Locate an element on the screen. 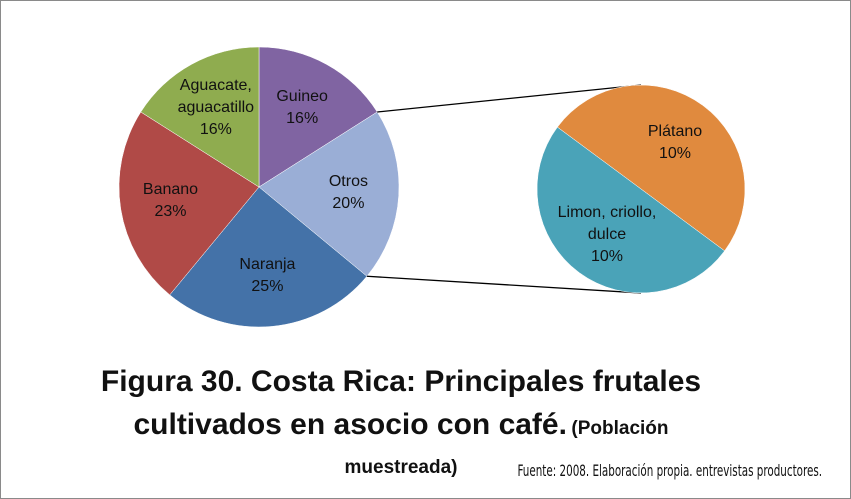 The image size is (851, 499). slice-value: 23% is located at coordinates (170, 212).